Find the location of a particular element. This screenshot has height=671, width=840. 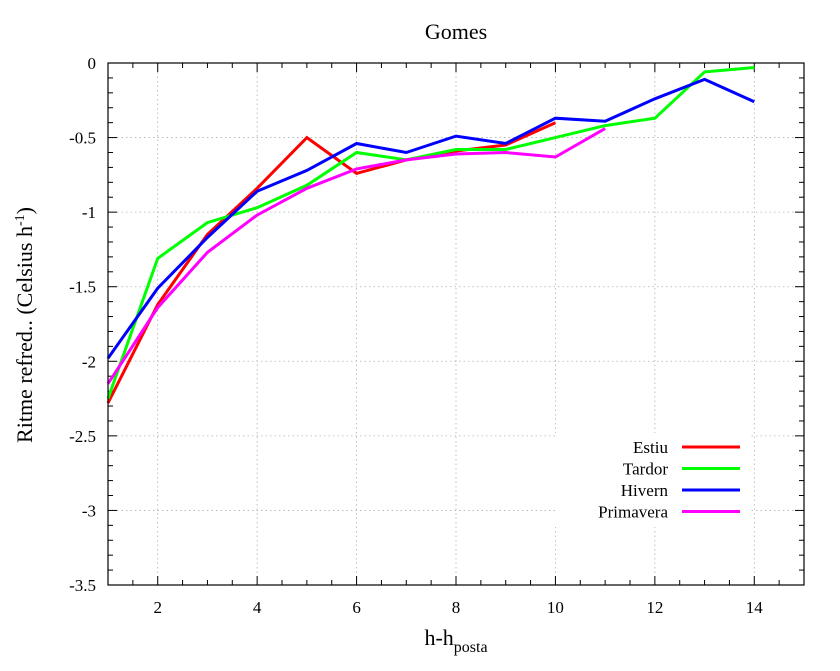

x-tick-label: 2 is located at coordinates (157, 607).